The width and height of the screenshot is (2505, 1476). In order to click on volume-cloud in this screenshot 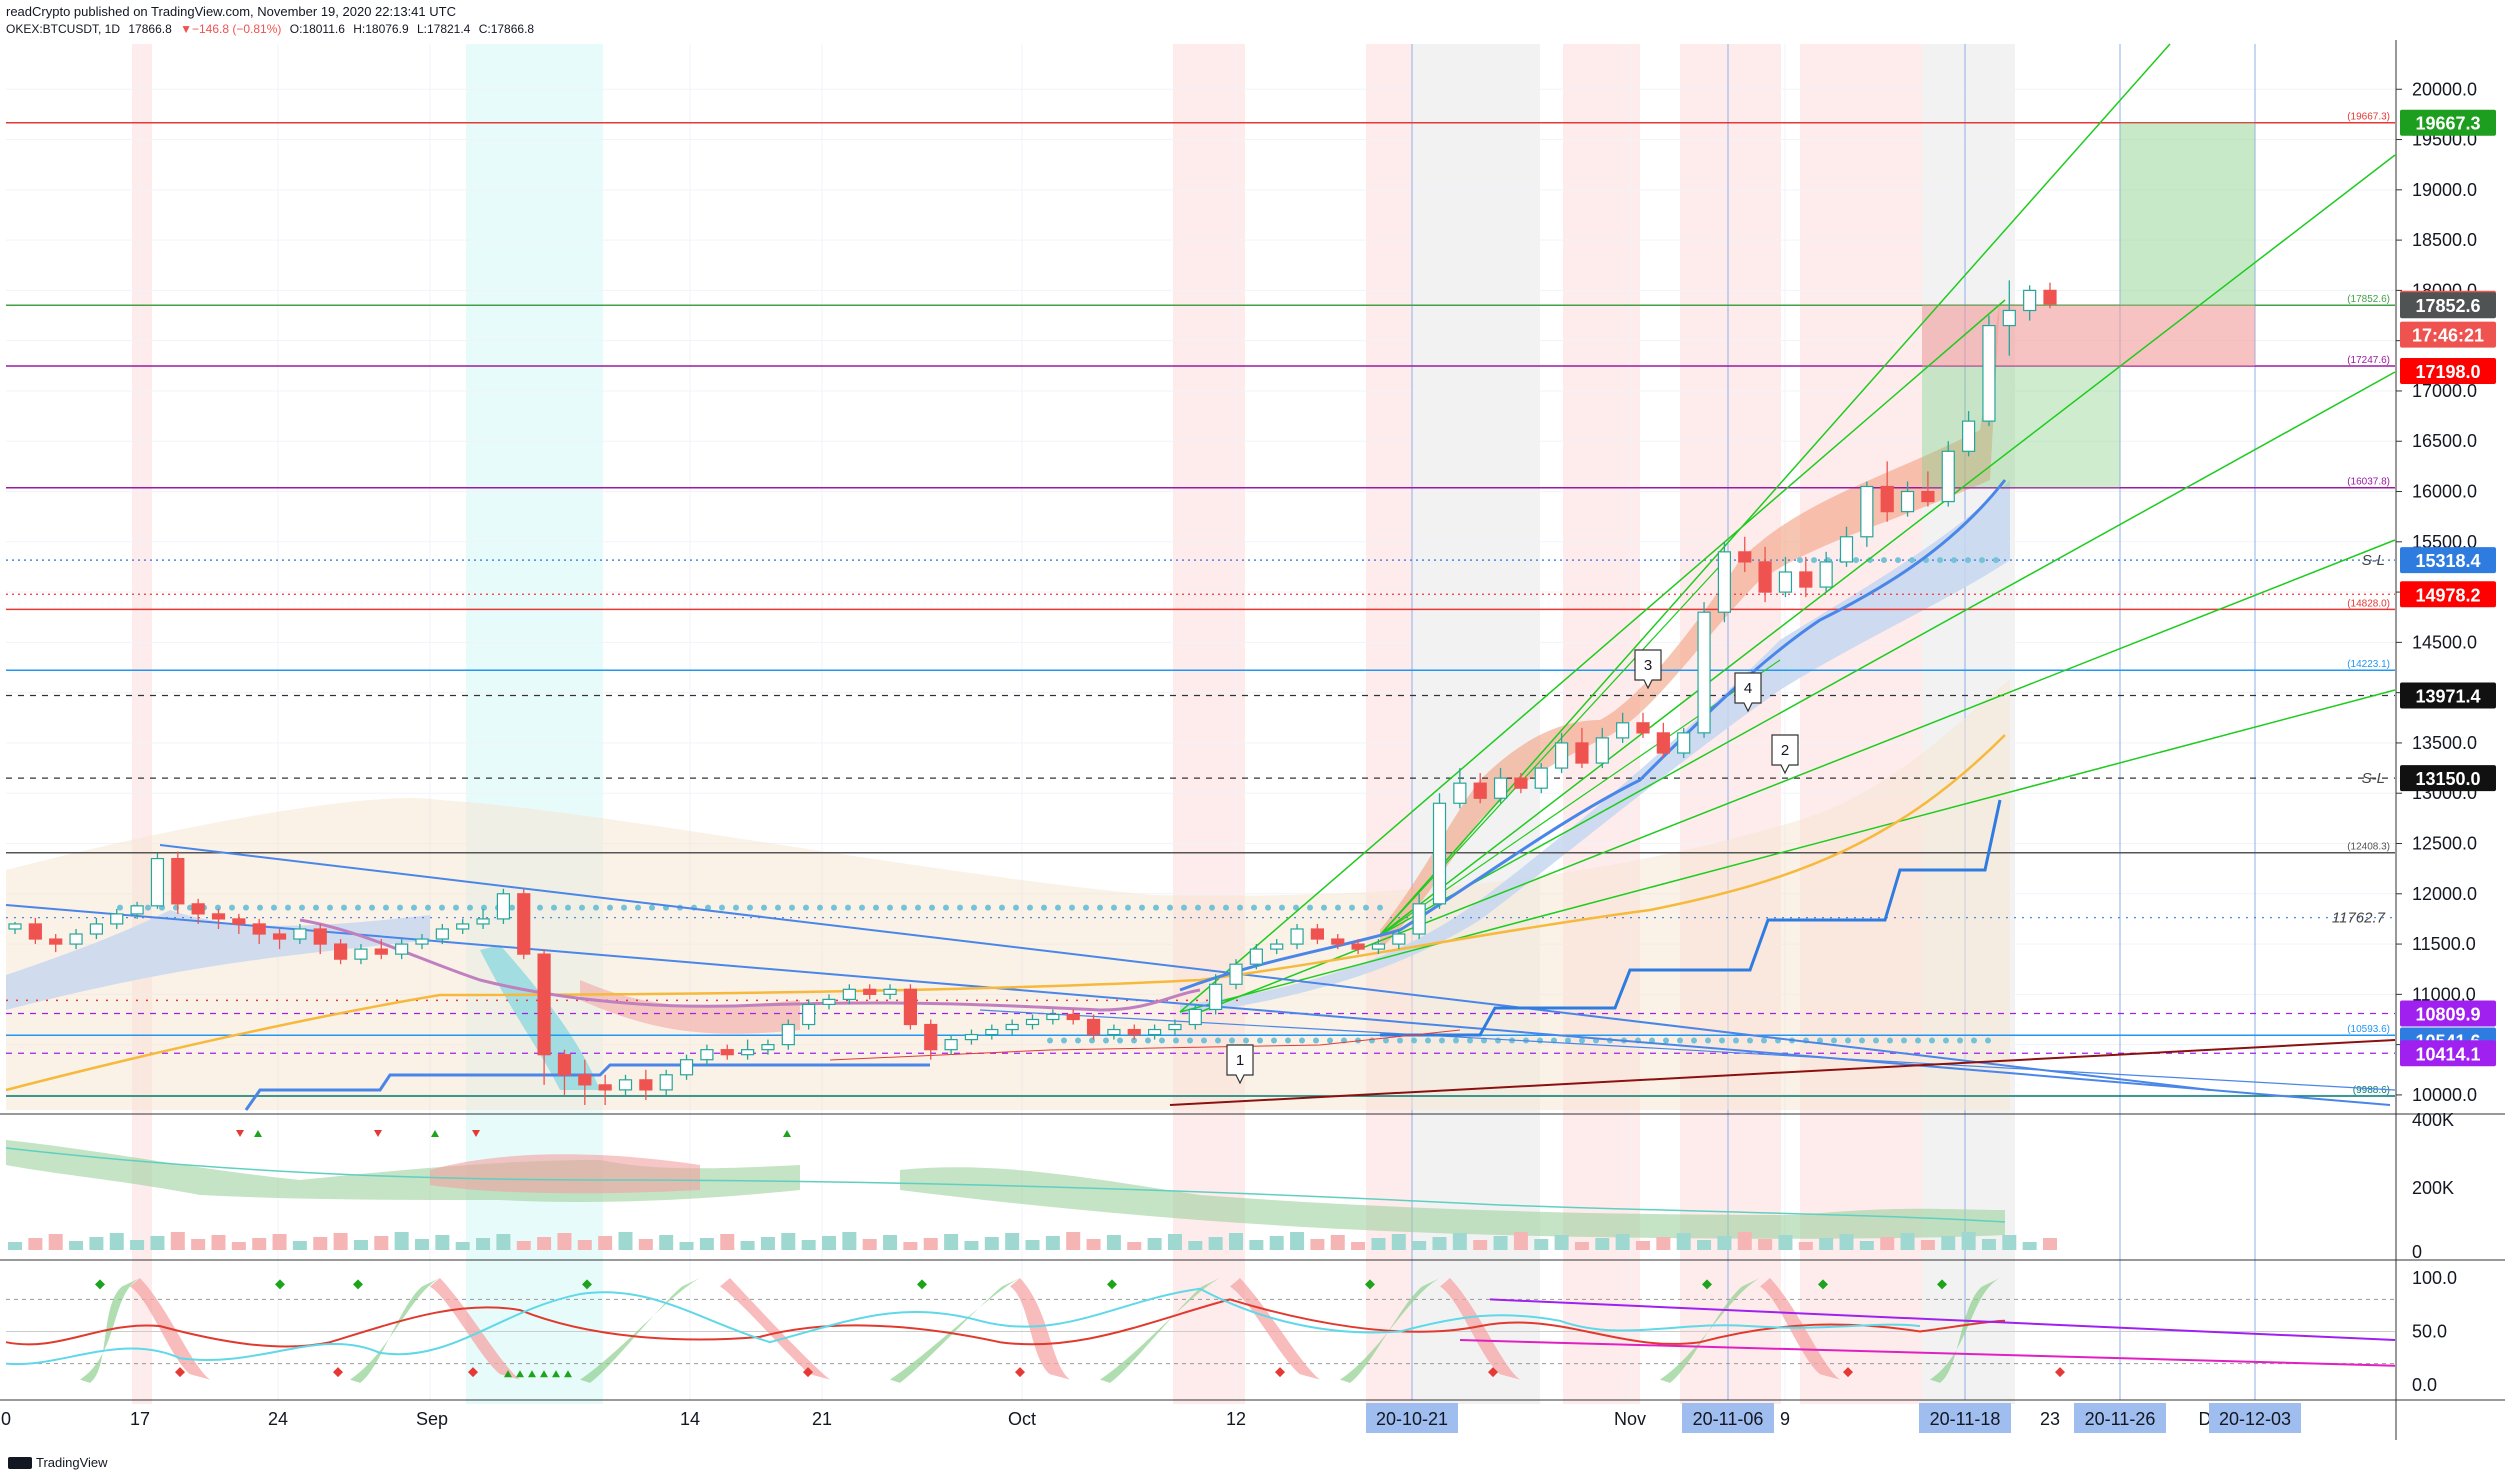, I will do `click(1452, 1203)`.